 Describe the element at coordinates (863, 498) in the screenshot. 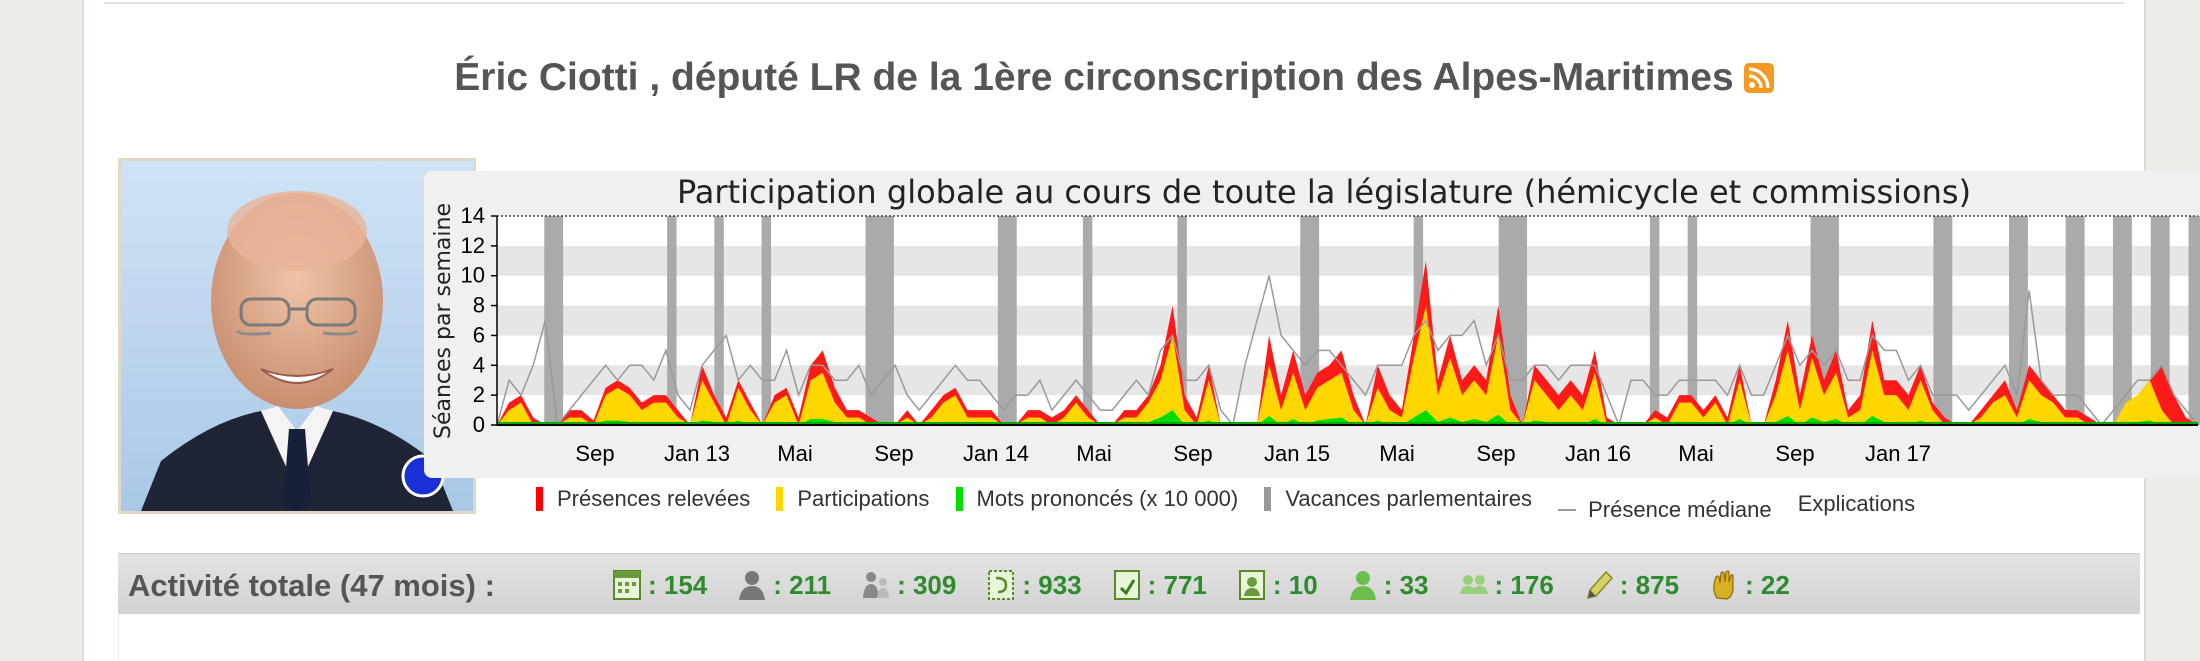

I see `legend-label: Participations` at that location.